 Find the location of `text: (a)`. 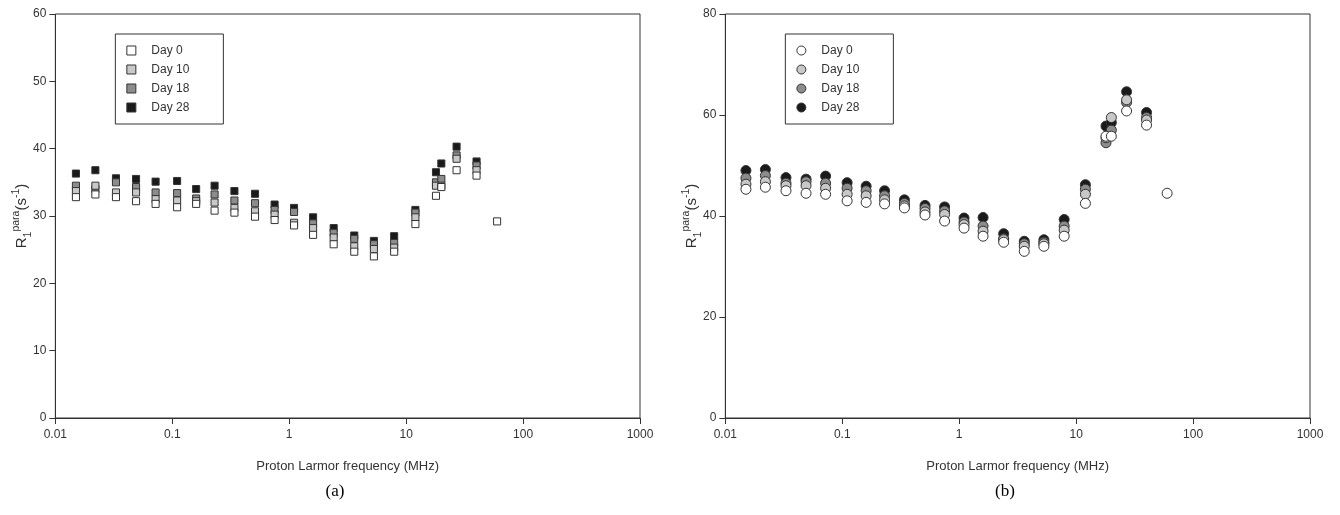

text: (a) is located at coordinates (335, 491).